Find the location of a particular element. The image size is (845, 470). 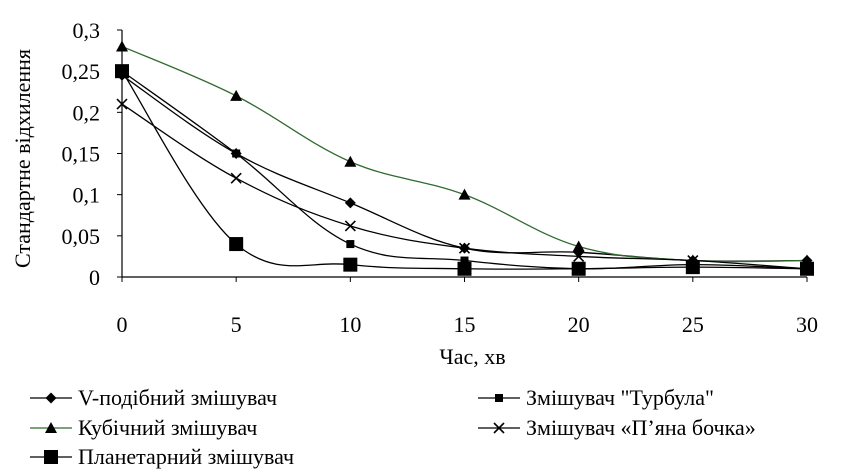

y-tick-label: 0,25 is located at coordinates (81, 71).